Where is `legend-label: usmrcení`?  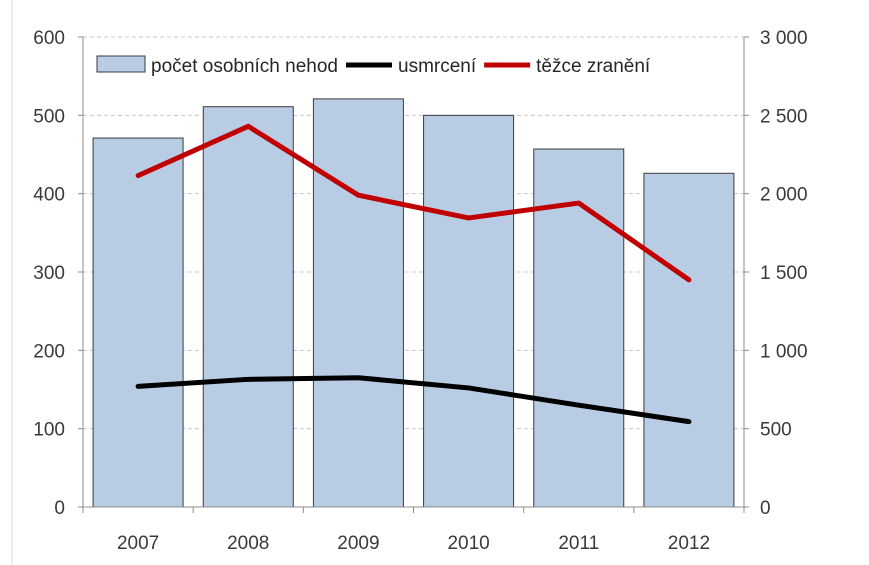 legend-label: usmrcení is located at coordinates (437, 66).